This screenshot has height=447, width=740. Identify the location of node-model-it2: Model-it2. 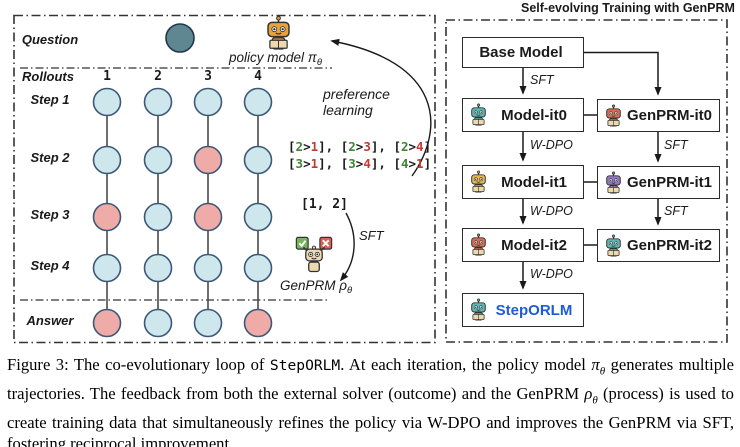
(523, 245).